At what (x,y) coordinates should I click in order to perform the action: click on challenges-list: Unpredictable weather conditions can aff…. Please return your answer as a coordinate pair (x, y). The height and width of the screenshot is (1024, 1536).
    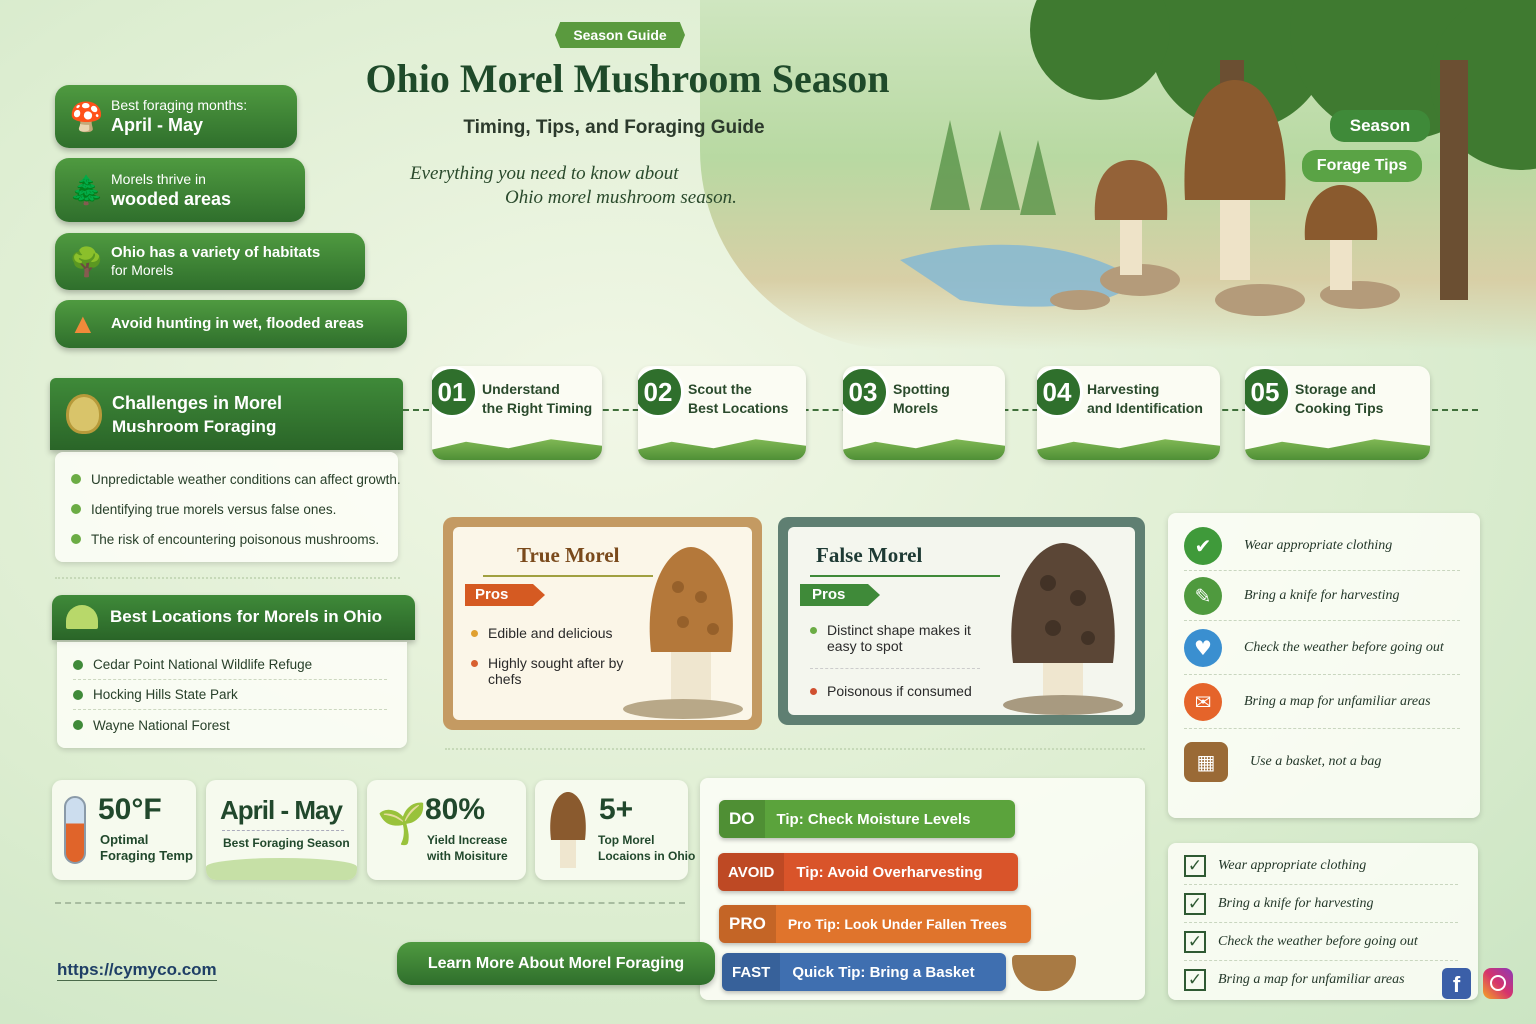
    Looking at the image, I should click on (228, 507).